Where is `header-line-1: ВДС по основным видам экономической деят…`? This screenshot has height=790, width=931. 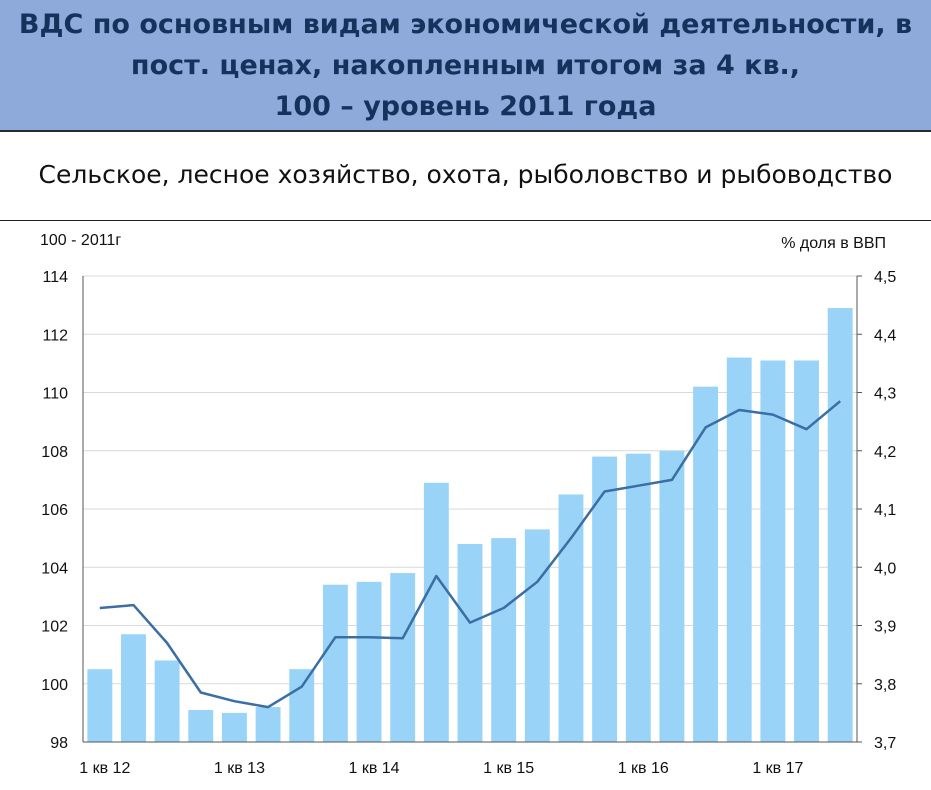
header-line-1: ВДС по основным видам экономической деят… is located at coordinates (465, 24).